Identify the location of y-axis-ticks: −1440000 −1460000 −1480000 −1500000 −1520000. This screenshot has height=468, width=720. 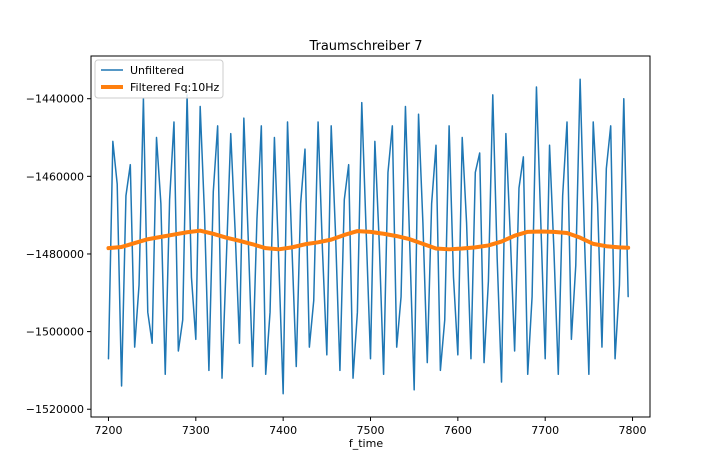
(58, 254).